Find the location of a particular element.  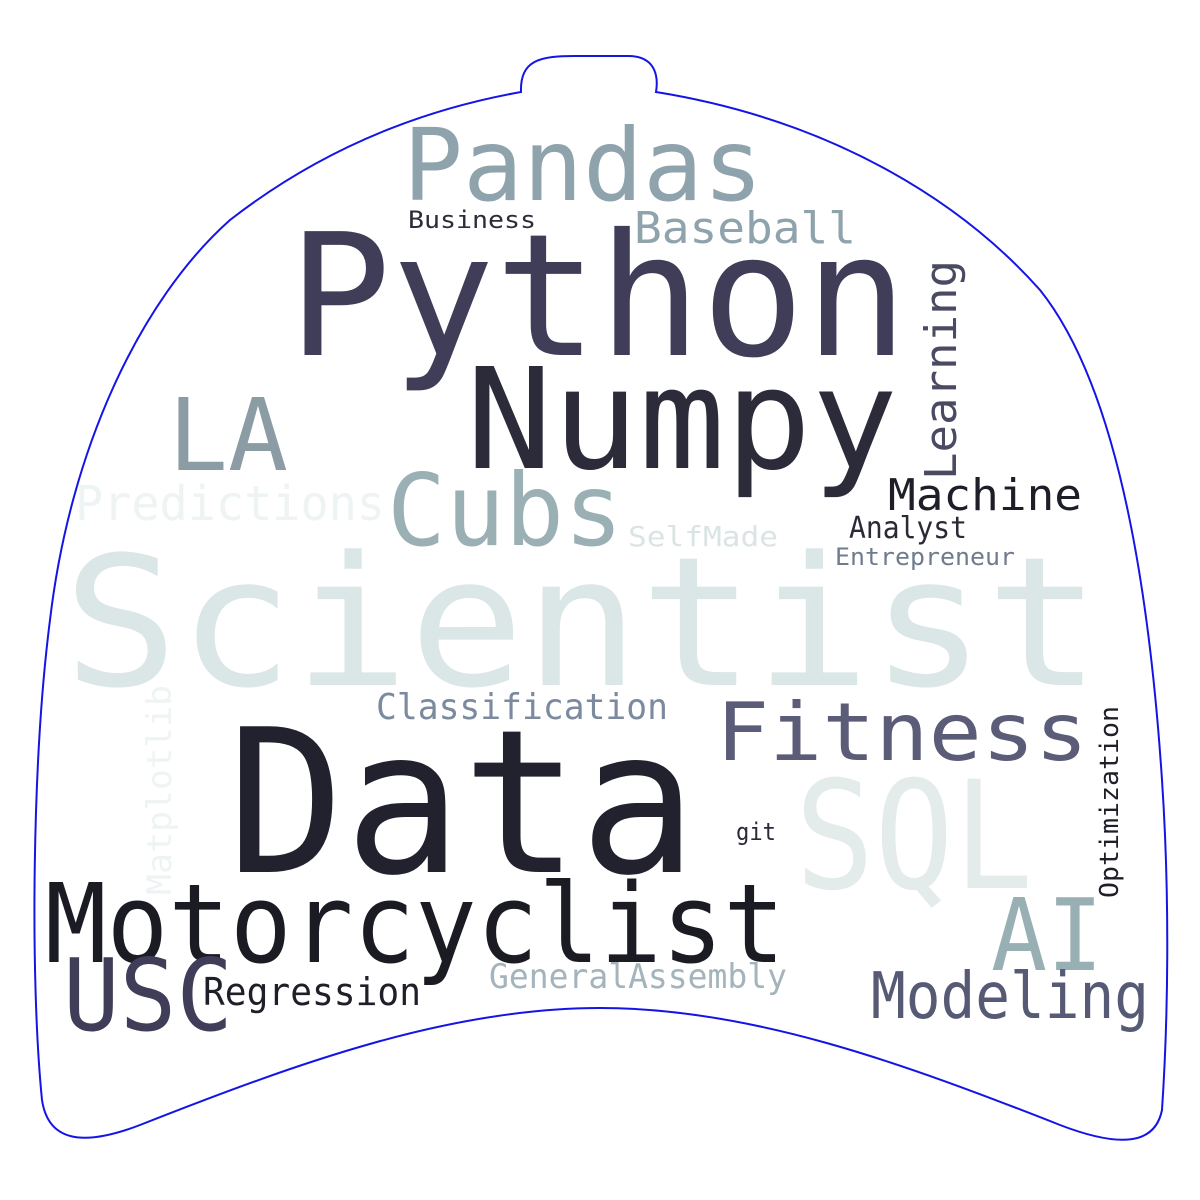

word-modeling: Modeling is located at coordinates (1010, 997).